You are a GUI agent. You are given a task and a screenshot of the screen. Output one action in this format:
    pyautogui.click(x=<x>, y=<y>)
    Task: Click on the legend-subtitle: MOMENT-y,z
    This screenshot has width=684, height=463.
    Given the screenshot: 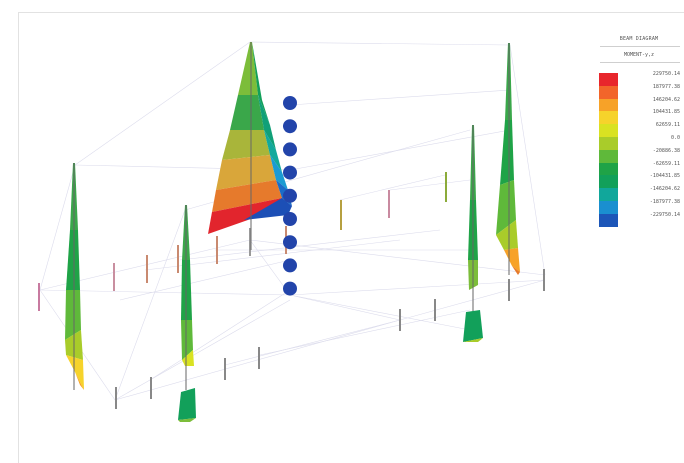 What is the action you would take?
    pyautogui.click(x=639, y=55)
    